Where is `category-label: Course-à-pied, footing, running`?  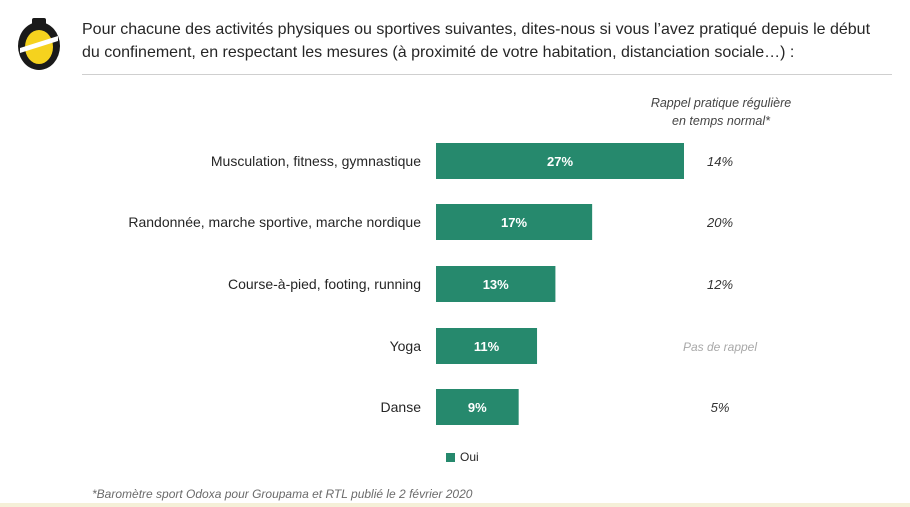 category-label: Course-à-pied, footing, running is located at coordinates (324, 284).